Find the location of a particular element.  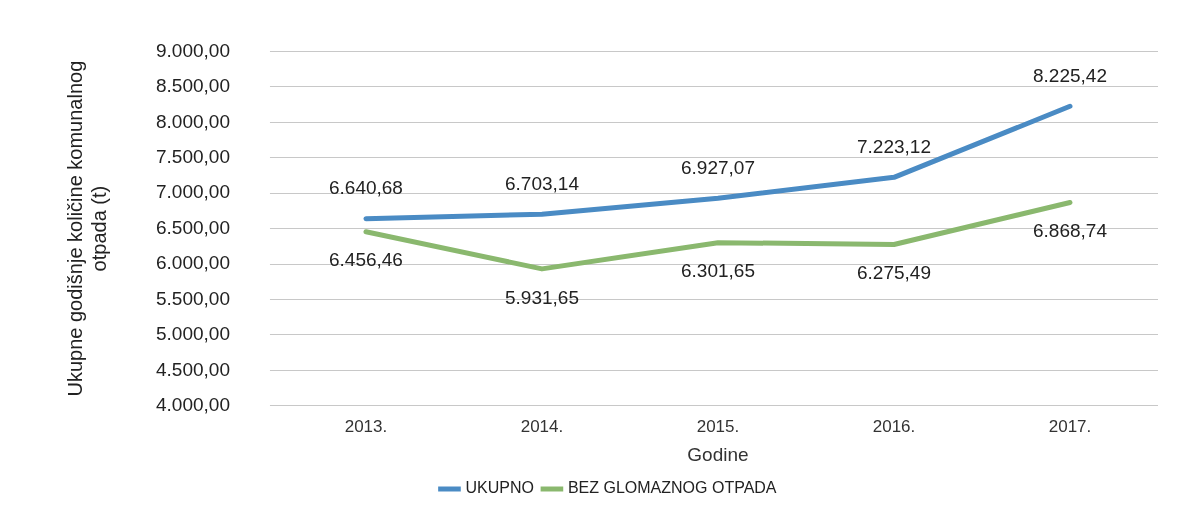

data-label: 7.223,12 is located at coordinates (894, 147).